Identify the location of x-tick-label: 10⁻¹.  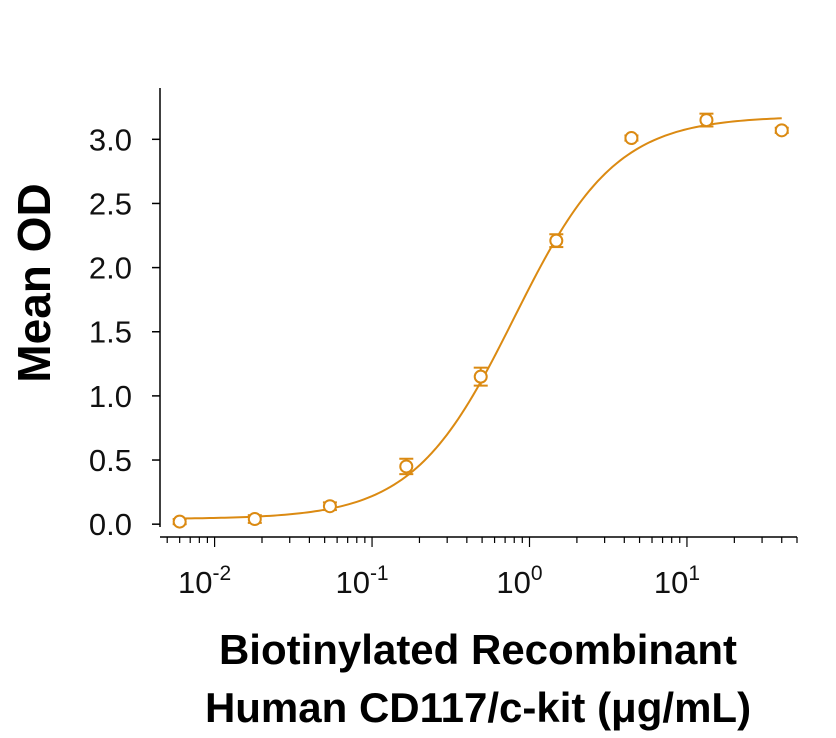
(361, 581).